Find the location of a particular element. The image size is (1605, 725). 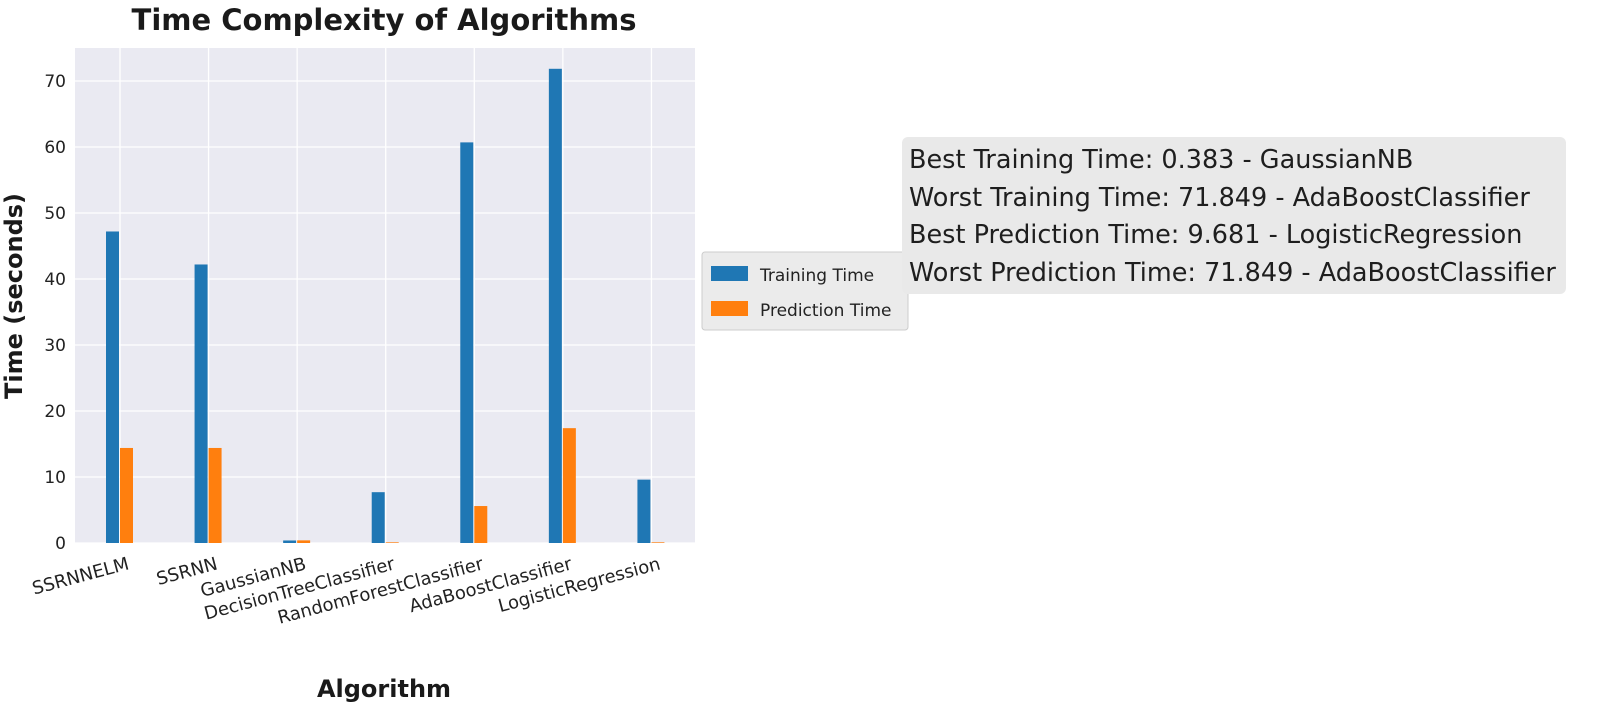

bar-training-ssrnnelm is located at coordinates (112, 387).